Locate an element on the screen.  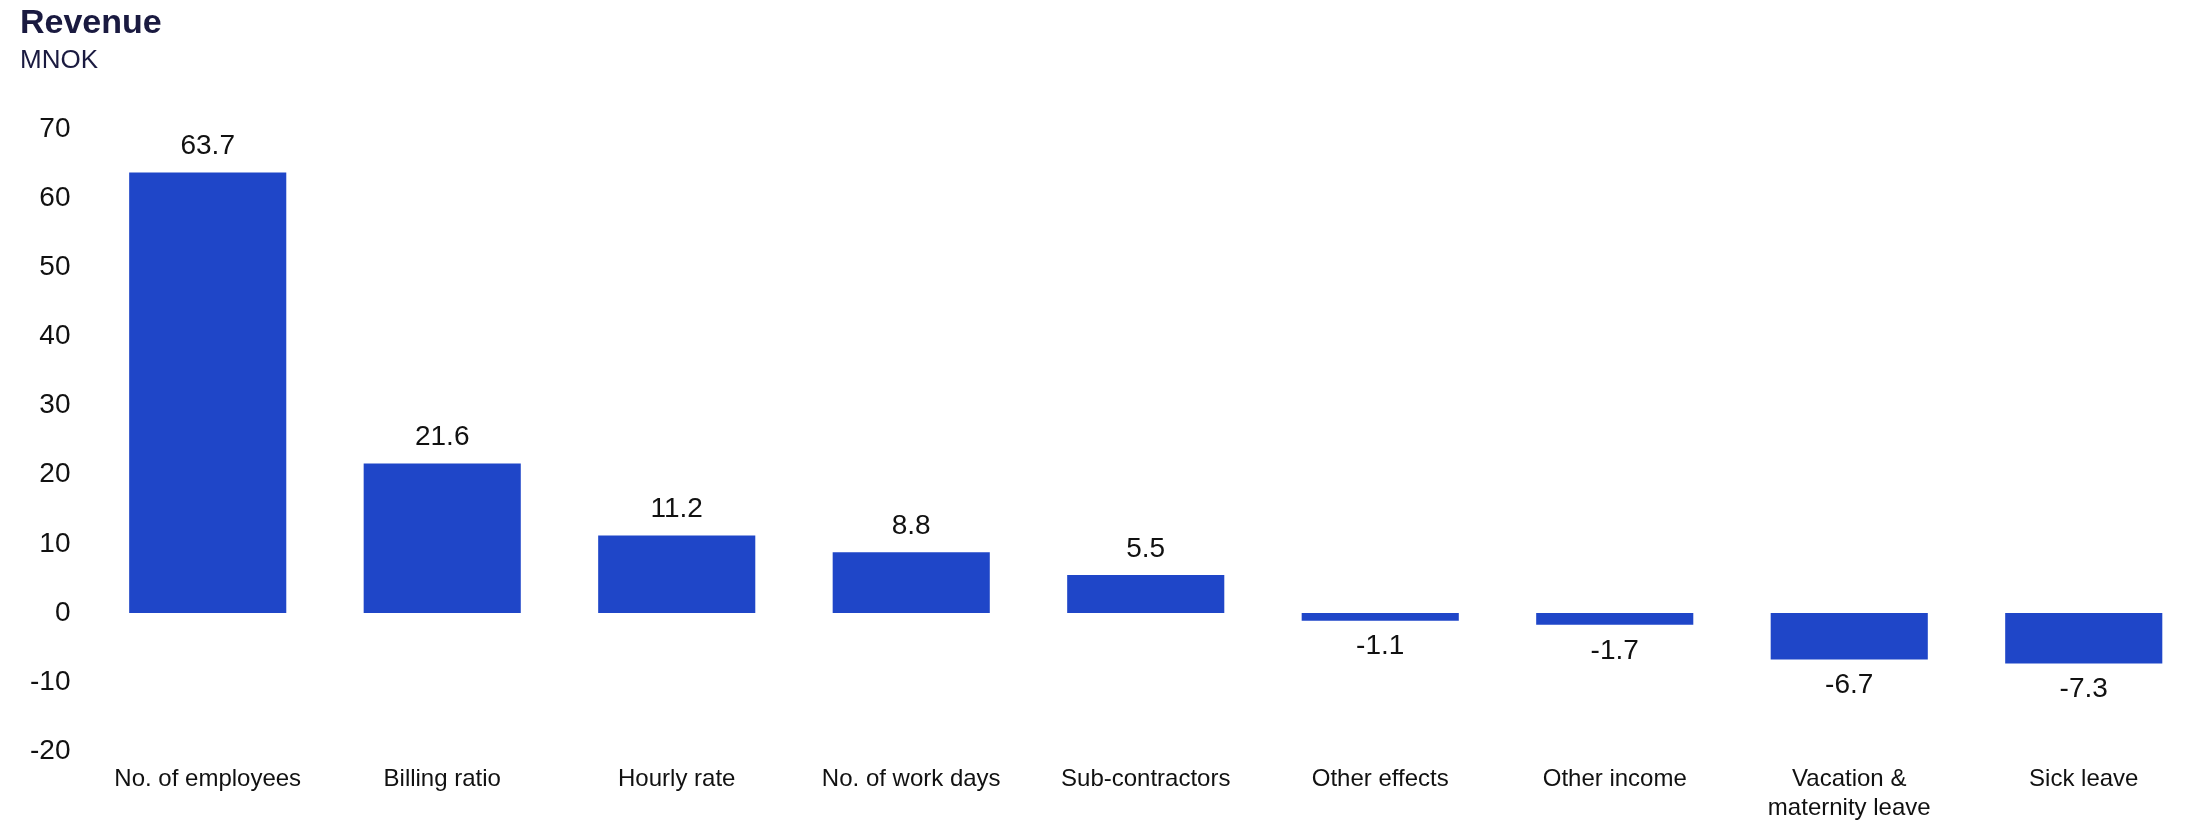
x-tick-label: Vacation & maternity leave is located at coordinates (1849, 792).